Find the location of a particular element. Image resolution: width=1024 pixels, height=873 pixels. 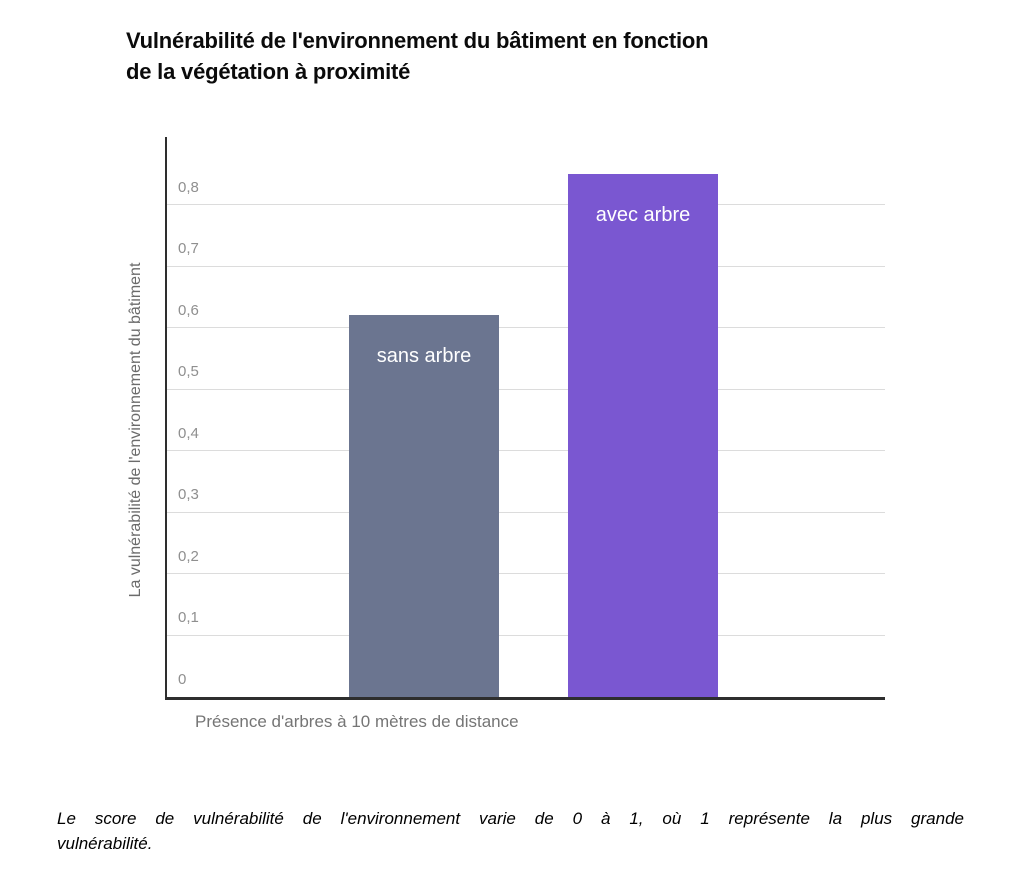

y-tick-label-0,8: 0,8 is located at coordinates (188, 187).